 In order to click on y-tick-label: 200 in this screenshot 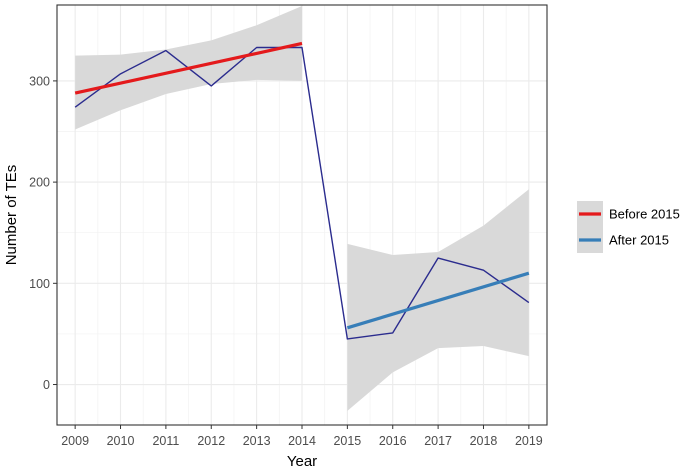, I will do `click(39, 183)`.